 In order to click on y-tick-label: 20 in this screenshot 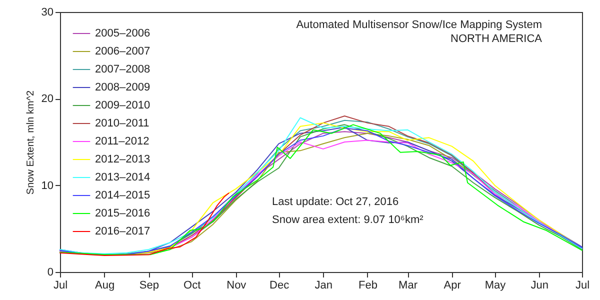, I will do `click(47, 99)`.